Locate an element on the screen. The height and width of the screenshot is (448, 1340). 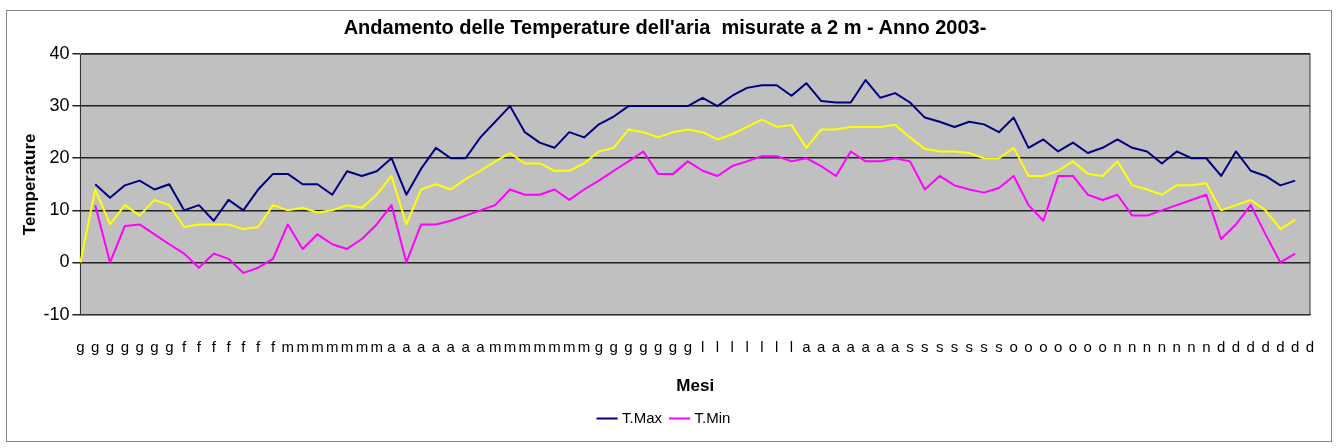
y-tick-label: 30 is located at coordinates (59, 105).